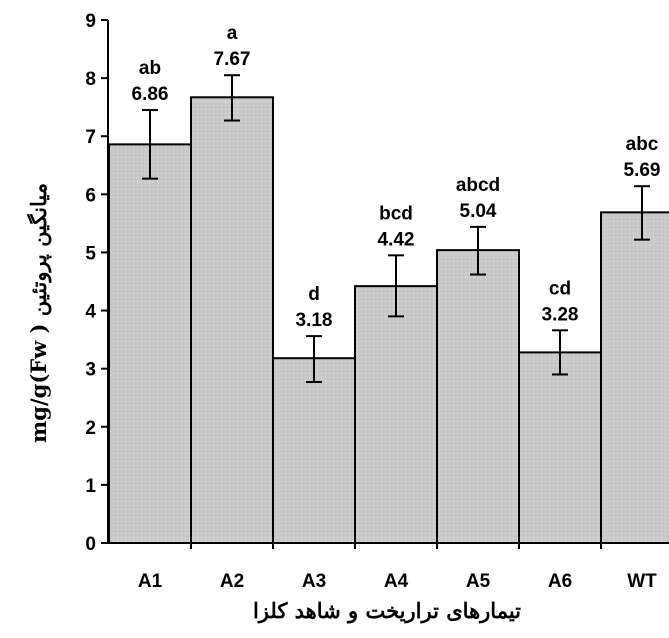 This screenshot has width=669, height=638. I want to click on x-tick-label: A3, so click(314, 581).